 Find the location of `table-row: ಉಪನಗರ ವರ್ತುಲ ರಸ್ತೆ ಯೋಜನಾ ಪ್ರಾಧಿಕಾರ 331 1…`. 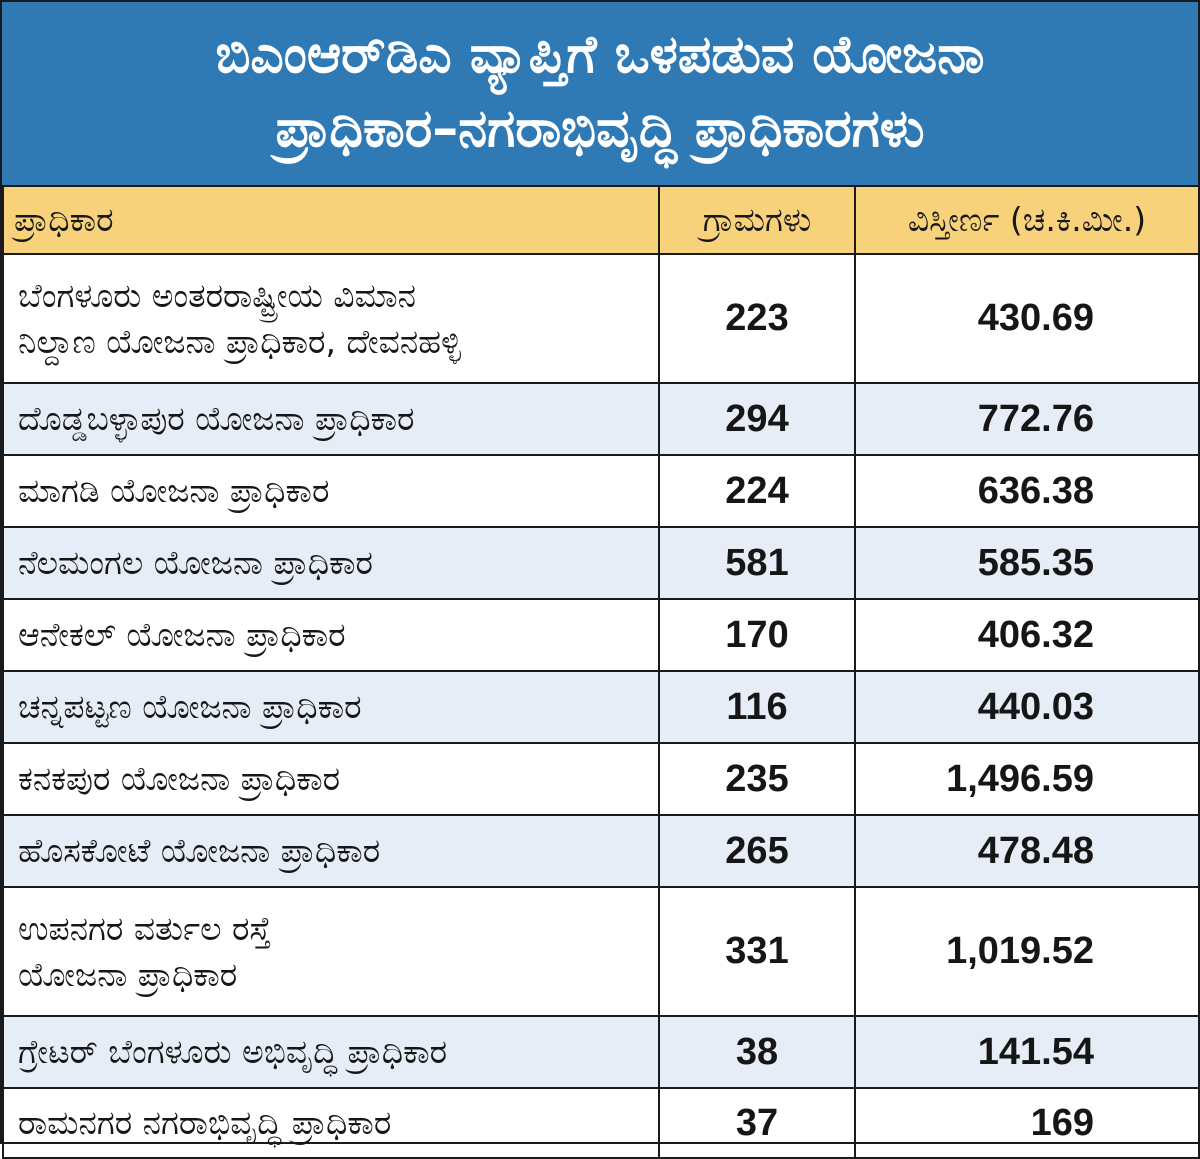

table-row: ಉಪನಗರ ವರ್ತುಲ ರಸ್ತೆ ಯೋಜನಾ ಪ್ರಾಧಿಕಾರ 331 1… is located at coordinates (601, 951).